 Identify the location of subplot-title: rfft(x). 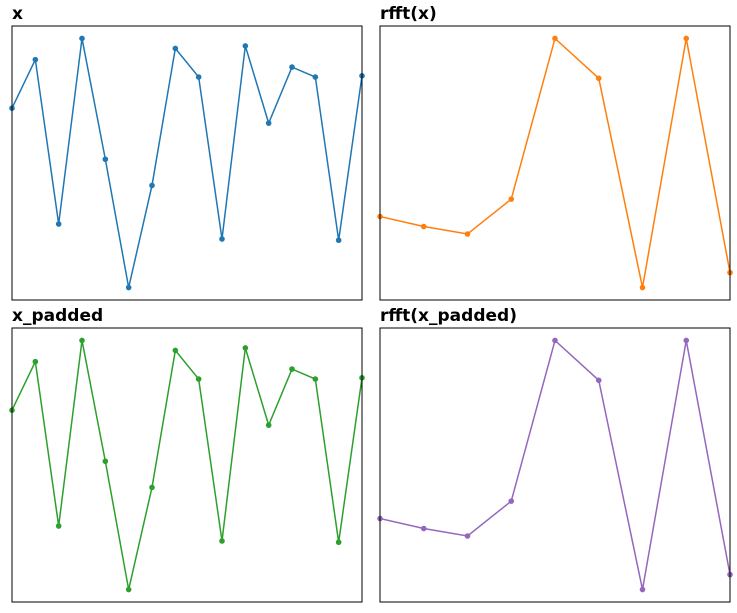
(408, 14).